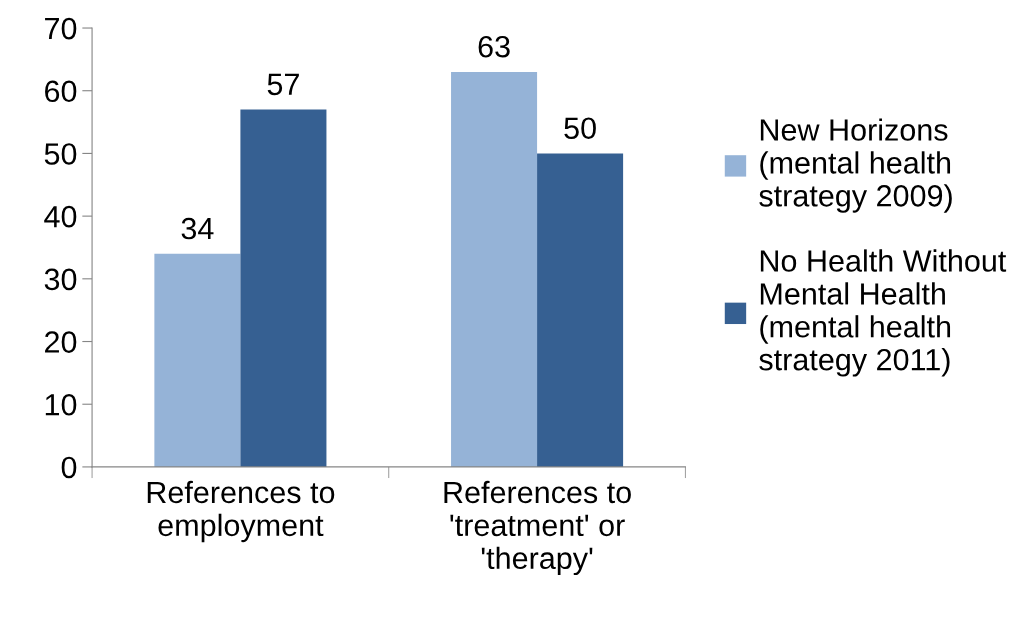  What do you see at coordinates (580, 128) in the screenshot?
I see `data-label: 50` at bounding box center [580, 128].